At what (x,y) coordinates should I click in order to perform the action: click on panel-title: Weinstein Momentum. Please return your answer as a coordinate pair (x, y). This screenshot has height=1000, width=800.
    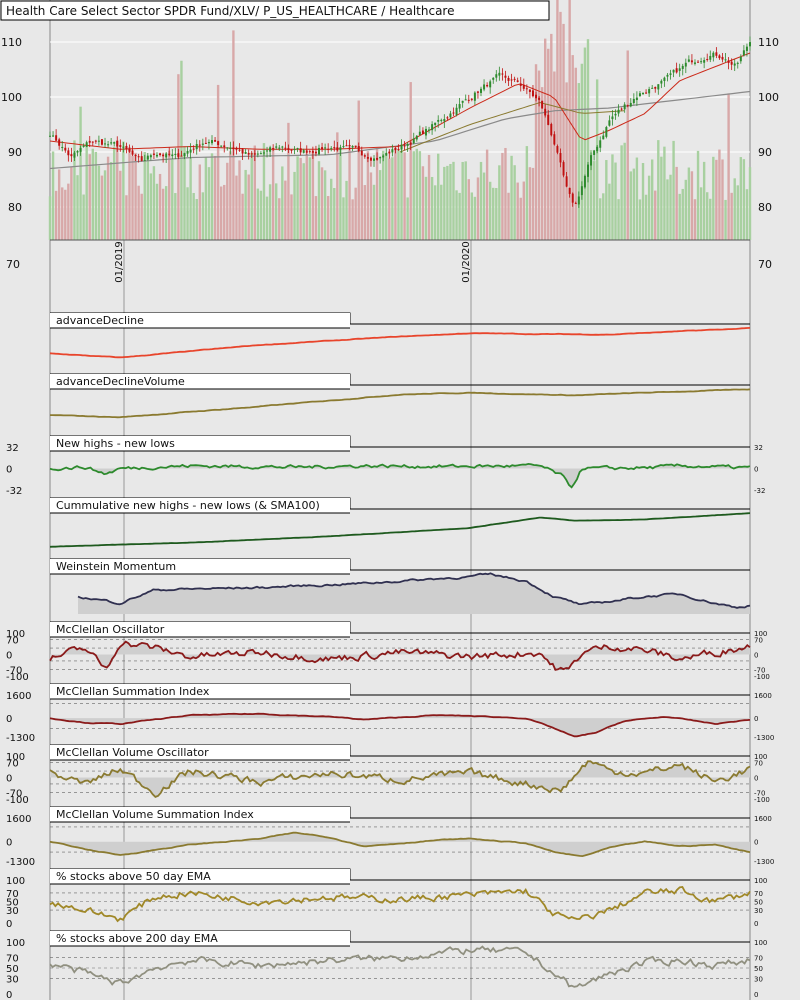
    Looking at the image, I should click on (116, 566).